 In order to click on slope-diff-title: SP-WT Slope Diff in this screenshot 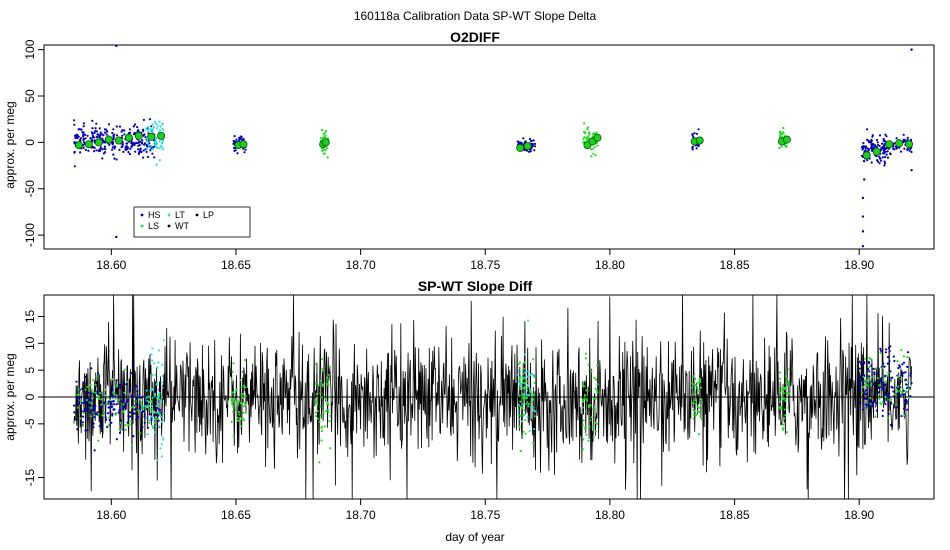, I will do `click(475, 286)`.